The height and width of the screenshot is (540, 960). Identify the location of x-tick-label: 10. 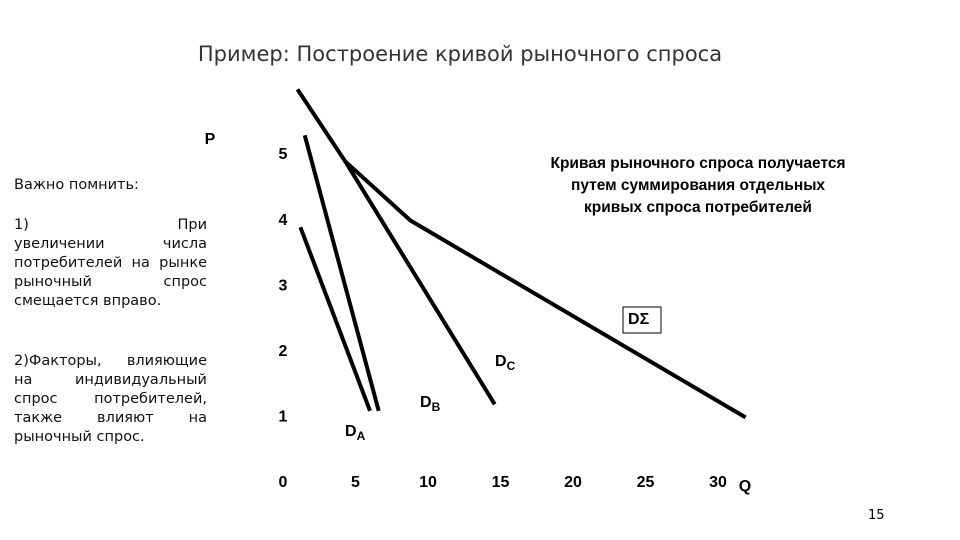
(428, 482).